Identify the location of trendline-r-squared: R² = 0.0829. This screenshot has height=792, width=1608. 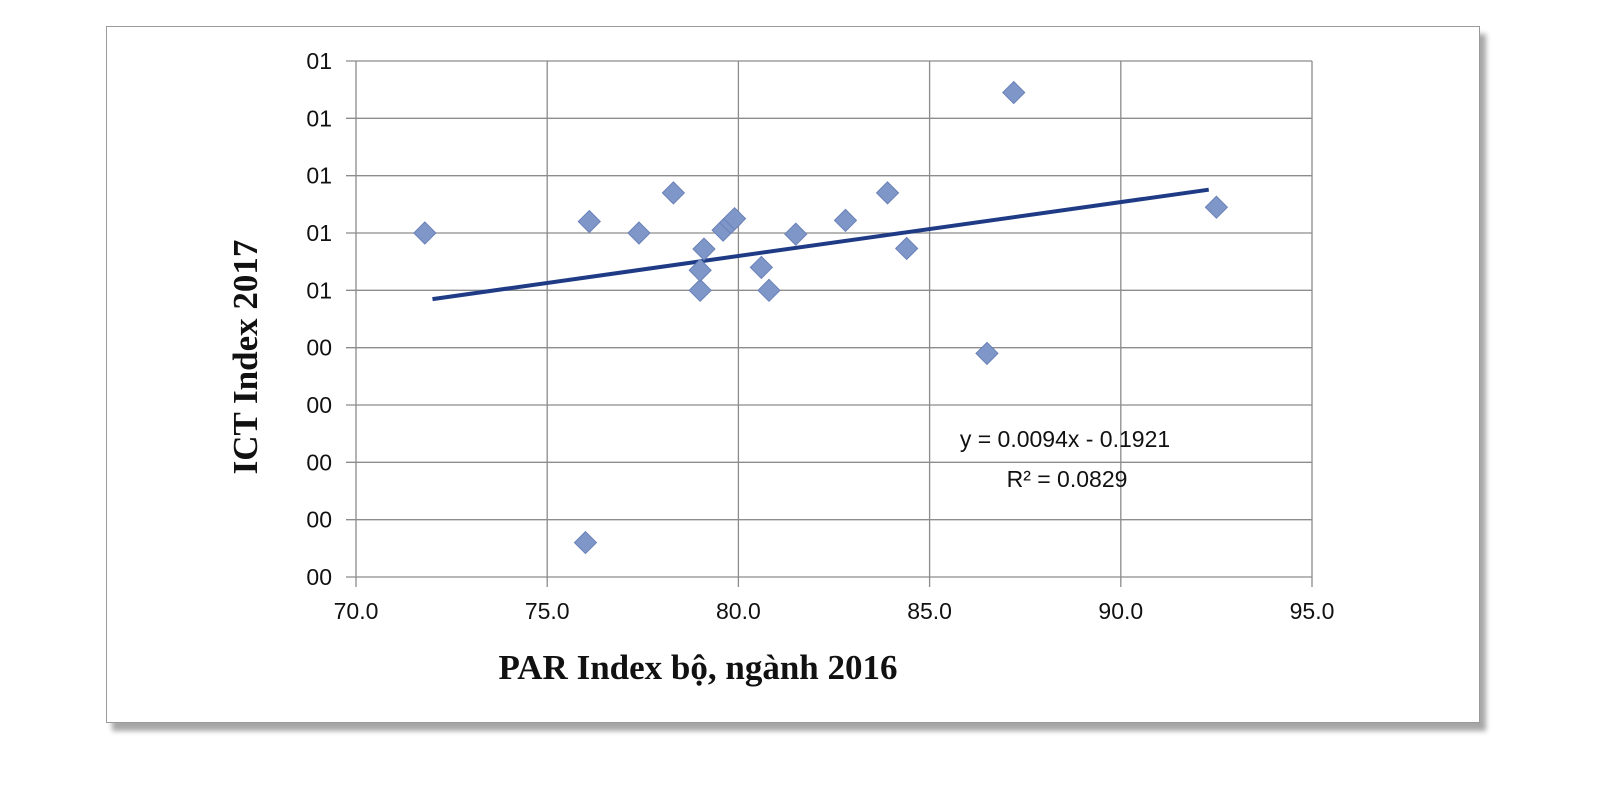
(1067, 479).